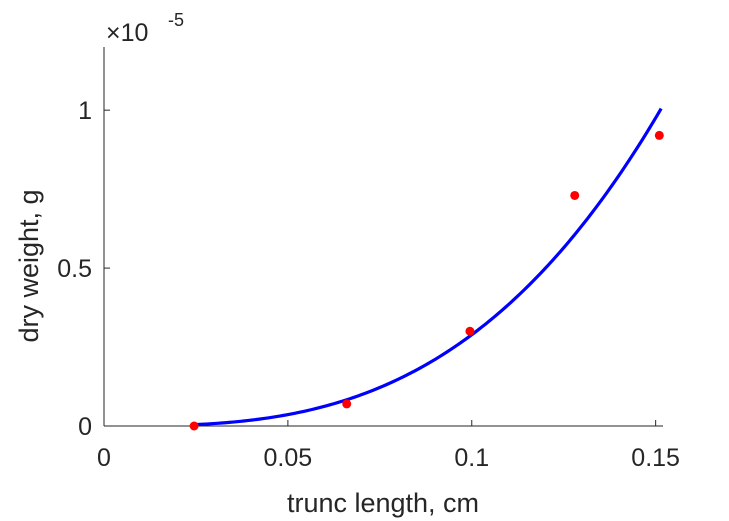 The height and width of the screenshot is (521, 729). Describe the element at coordinates (29, 265) in the screenshot. I see `y-axis-label: dry weight, g` at that location.